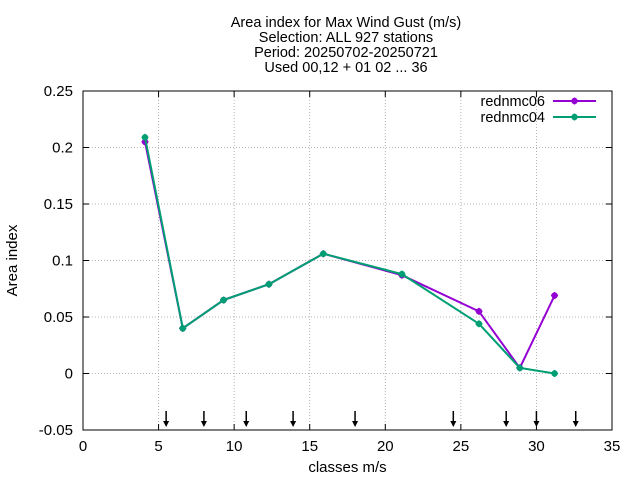  What do you see at coordinates (371, 419) in the screenshot?
I see `arrow-markers` at bounding box center [371, 419].